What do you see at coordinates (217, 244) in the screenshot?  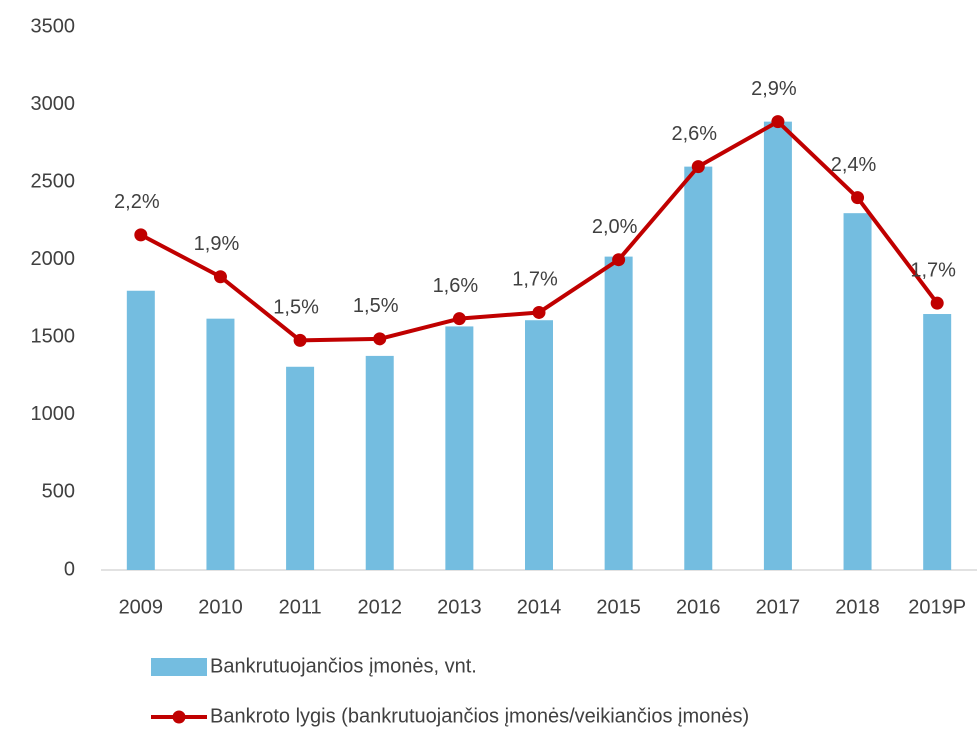 I see `data-label: 1,9%` at bounding box center [217, 244].